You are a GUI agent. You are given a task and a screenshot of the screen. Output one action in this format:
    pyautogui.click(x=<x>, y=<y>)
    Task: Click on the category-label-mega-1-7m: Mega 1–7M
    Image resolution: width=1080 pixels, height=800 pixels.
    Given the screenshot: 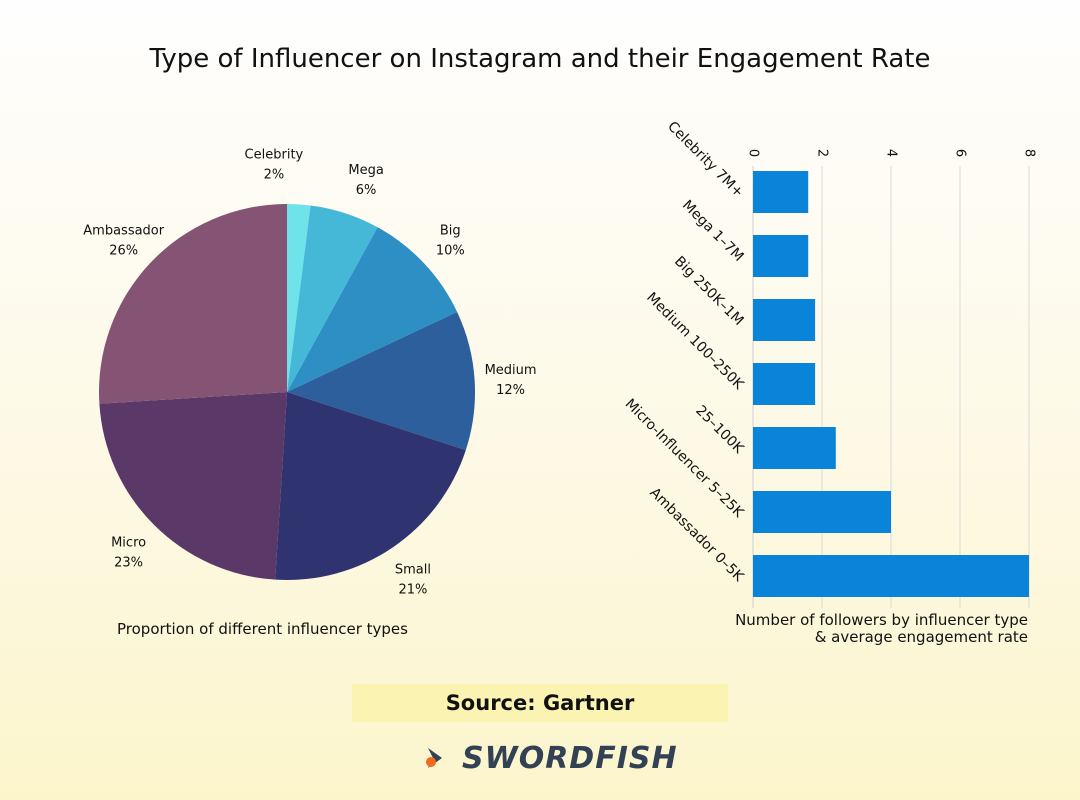 What is the action you would take?
    pyautogui.click(x=713, y=231)
    